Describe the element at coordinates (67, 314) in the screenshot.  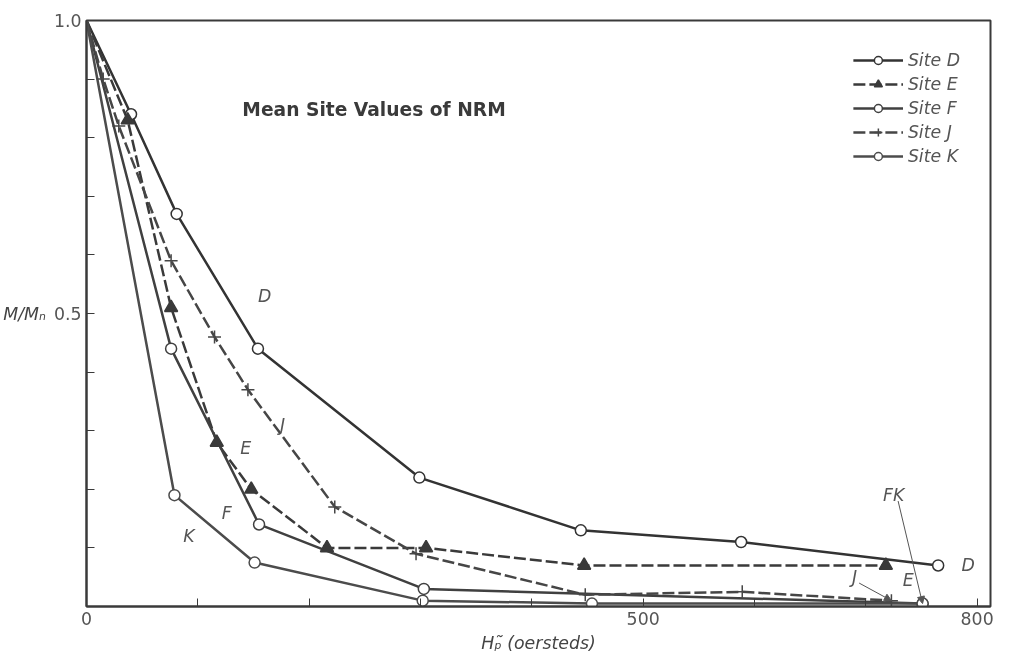
I see `y-tick-label: 0.5` at that location.